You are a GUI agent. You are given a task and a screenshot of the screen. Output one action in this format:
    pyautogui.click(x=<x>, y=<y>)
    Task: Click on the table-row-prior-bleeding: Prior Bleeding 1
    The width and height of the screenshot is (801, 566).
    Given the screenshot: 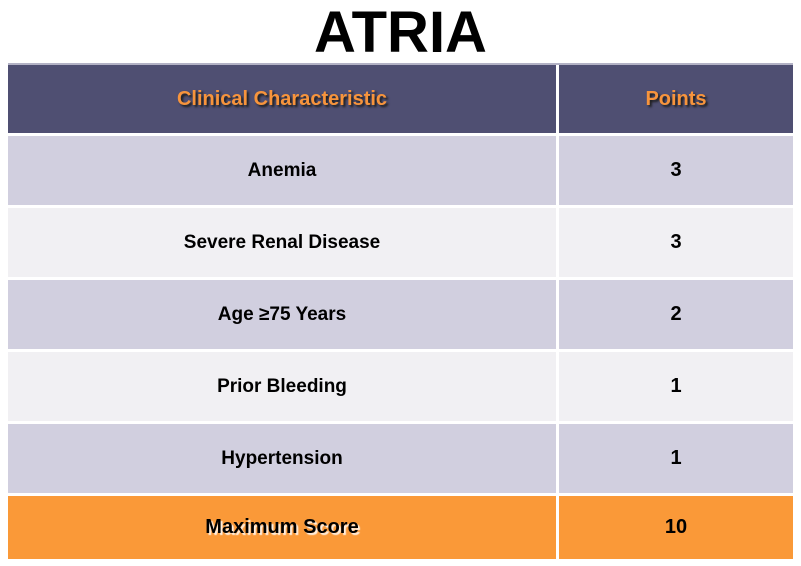 What is the action you would take?
    pyautogui.click(x=400, y=386)
    